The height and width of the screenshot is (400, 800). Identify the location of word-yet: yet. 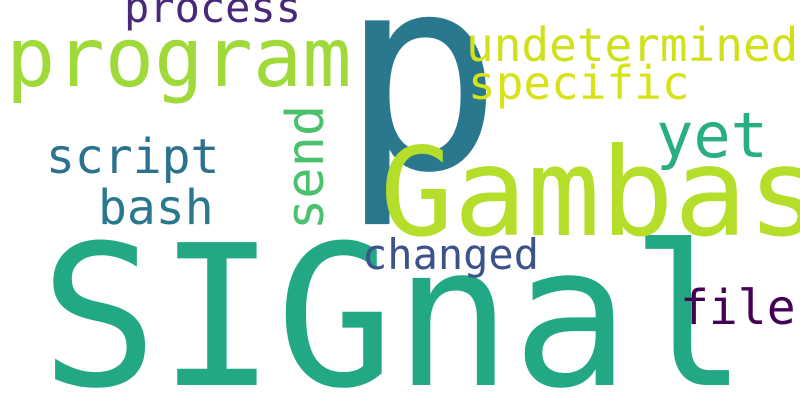
(712, 135).